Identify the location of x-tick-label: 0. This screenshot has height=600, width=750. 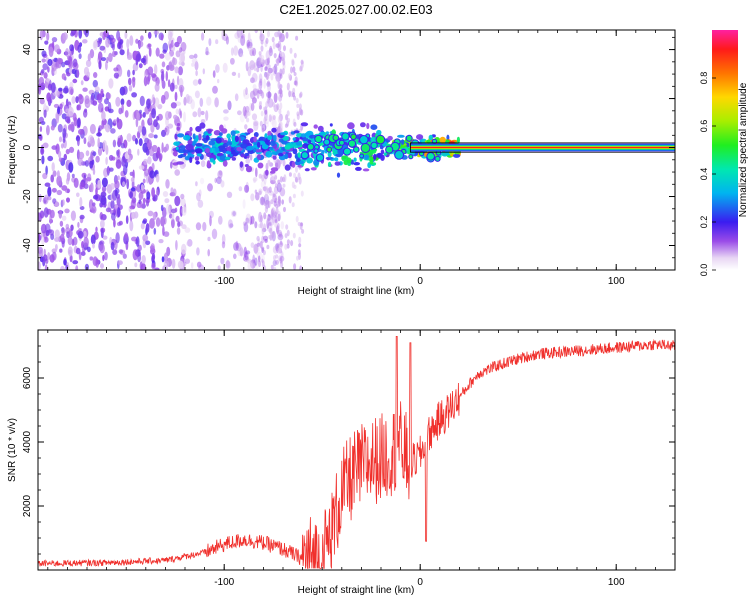
(420, 582).